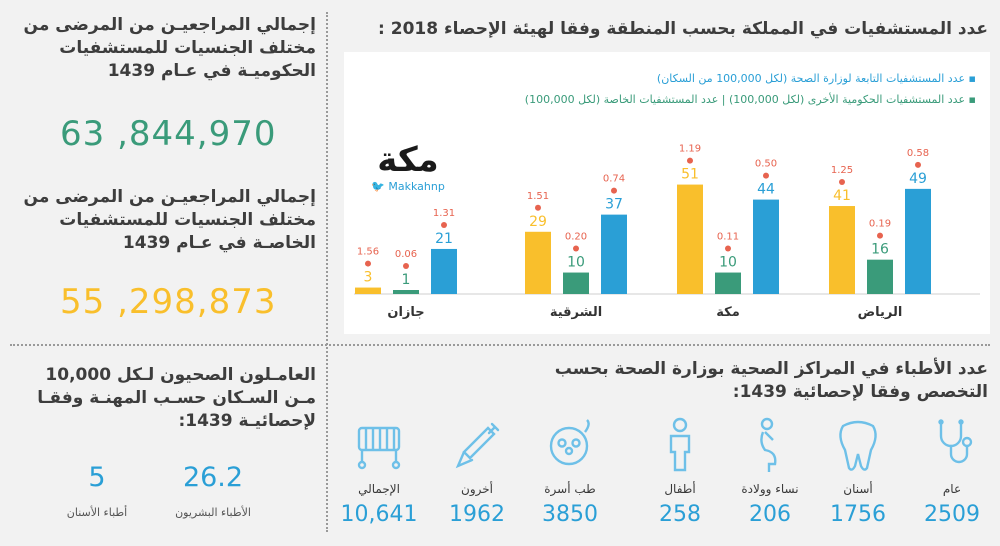 The height and width of the screenshot is (546, 1000). What do you see at coordinates (576, 312) in the screenshot?
I see `category-label: الشرقية` at bounding box center [576, 312].